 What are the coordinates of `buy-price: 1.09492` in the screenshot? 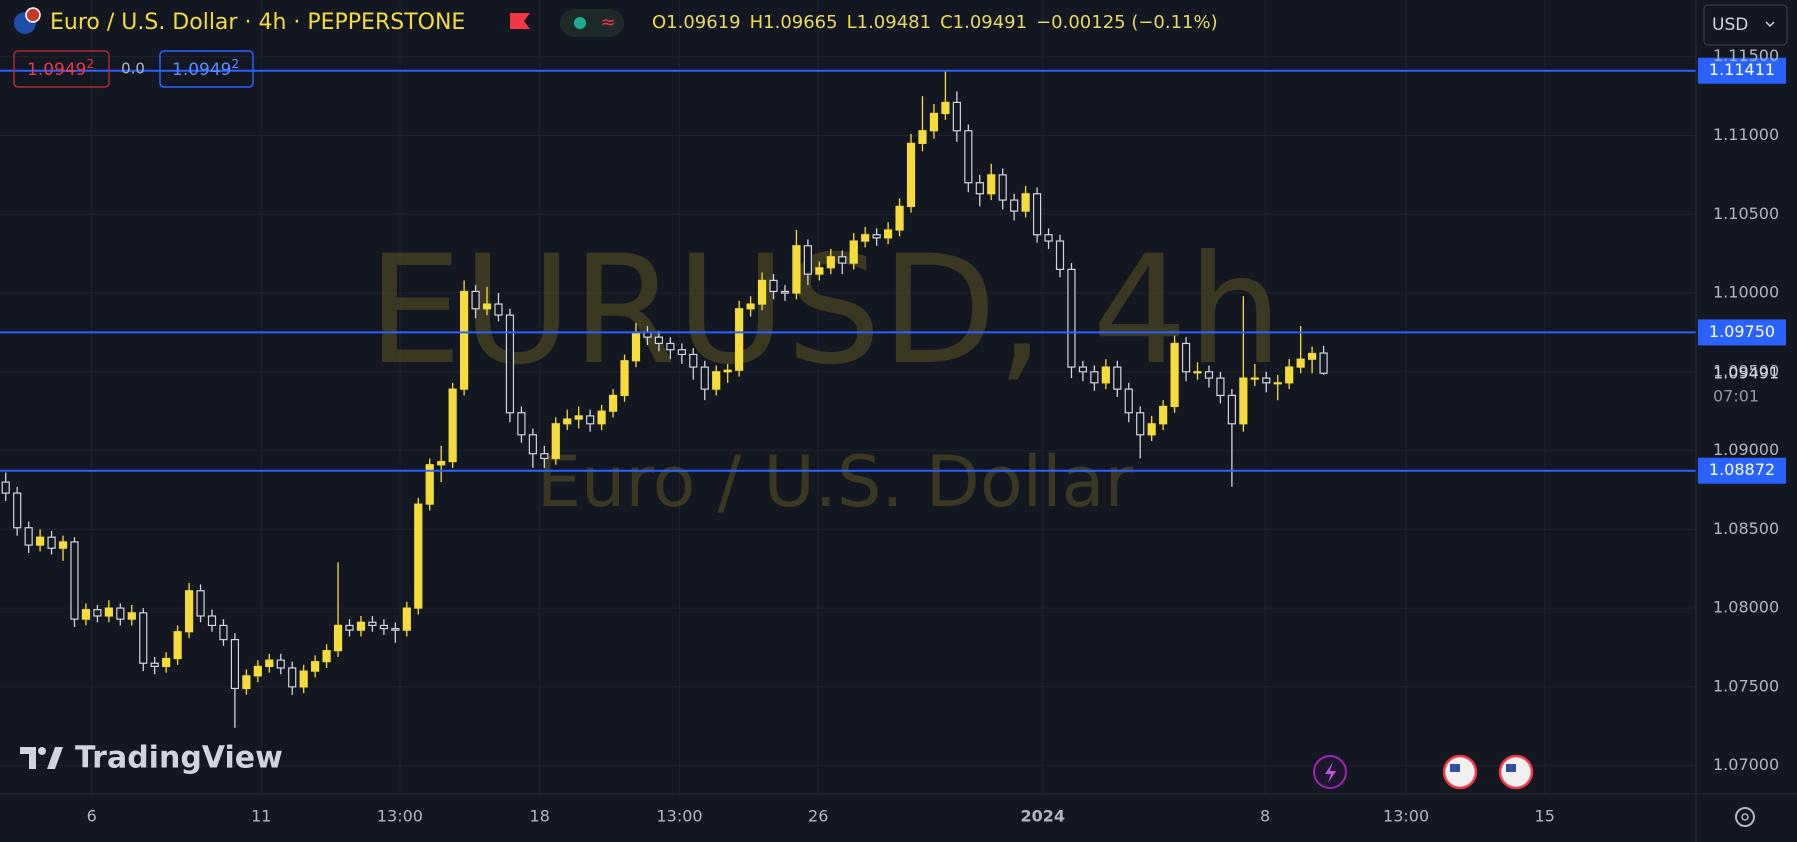 It's located at (205, 69).